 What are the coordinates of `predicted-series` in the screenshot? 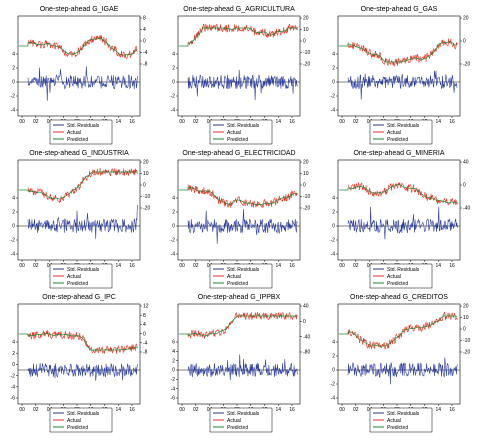 It's located at (82, 47).